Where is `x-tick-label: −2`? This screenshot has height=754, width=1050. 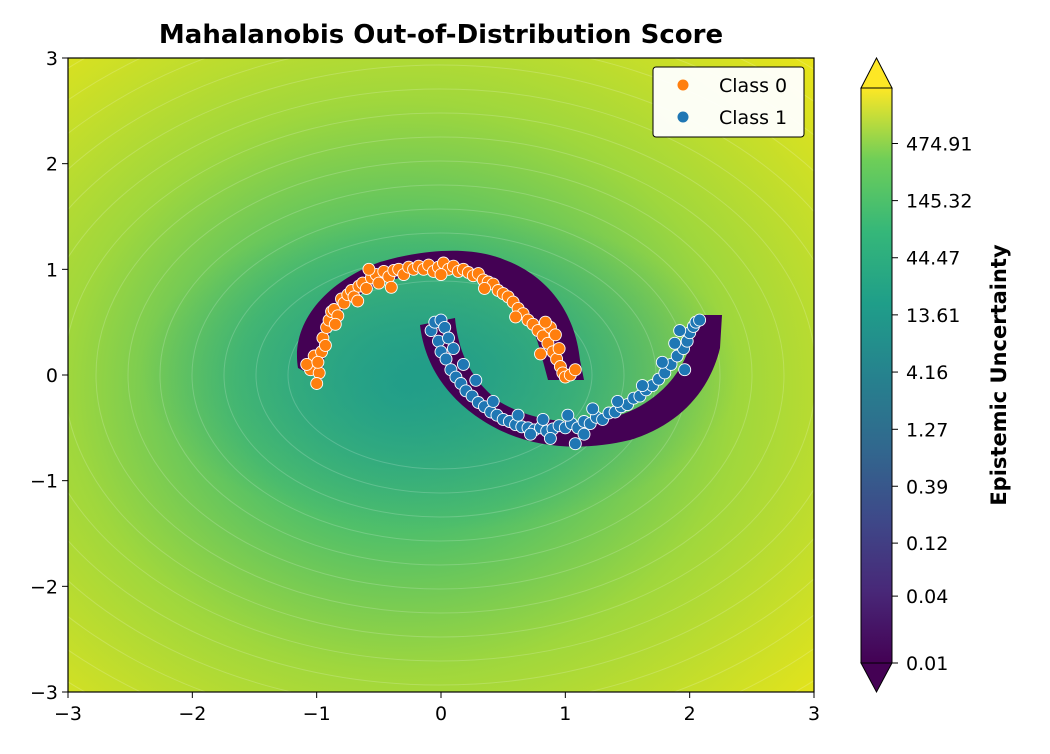
x-tick-label: −2 is located at coordinates (192, 714).